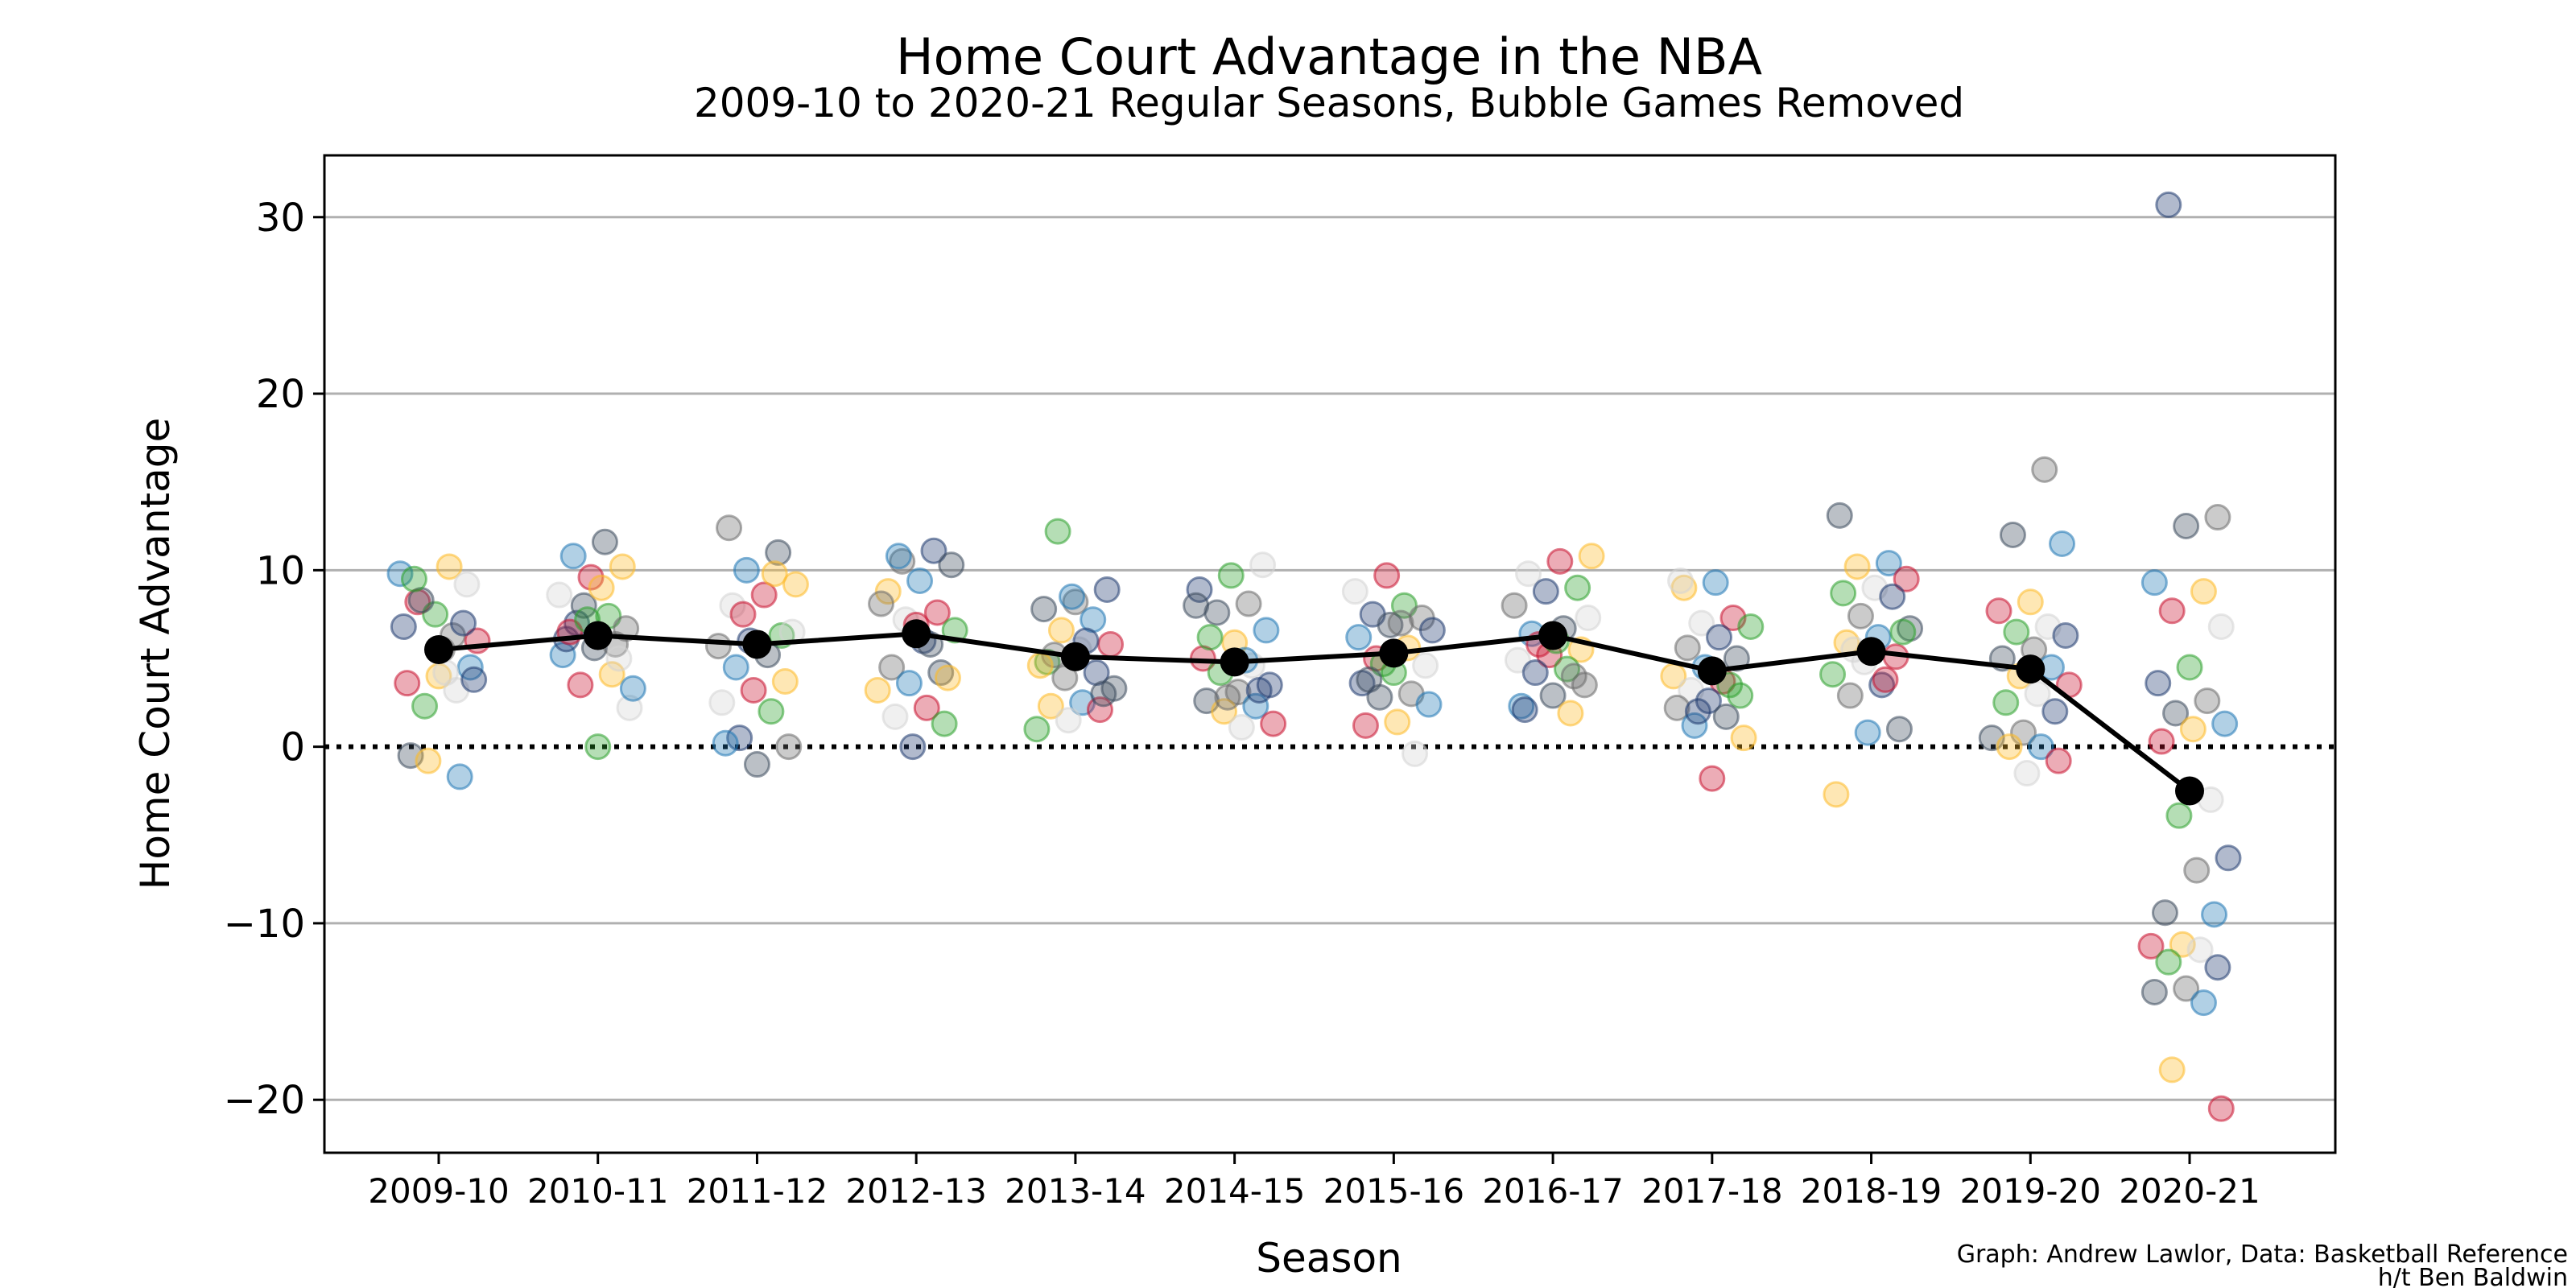  Describe the element at coordinates (1329, 1258) in the screenshot. I see `x-axis-label: Season` at that location.